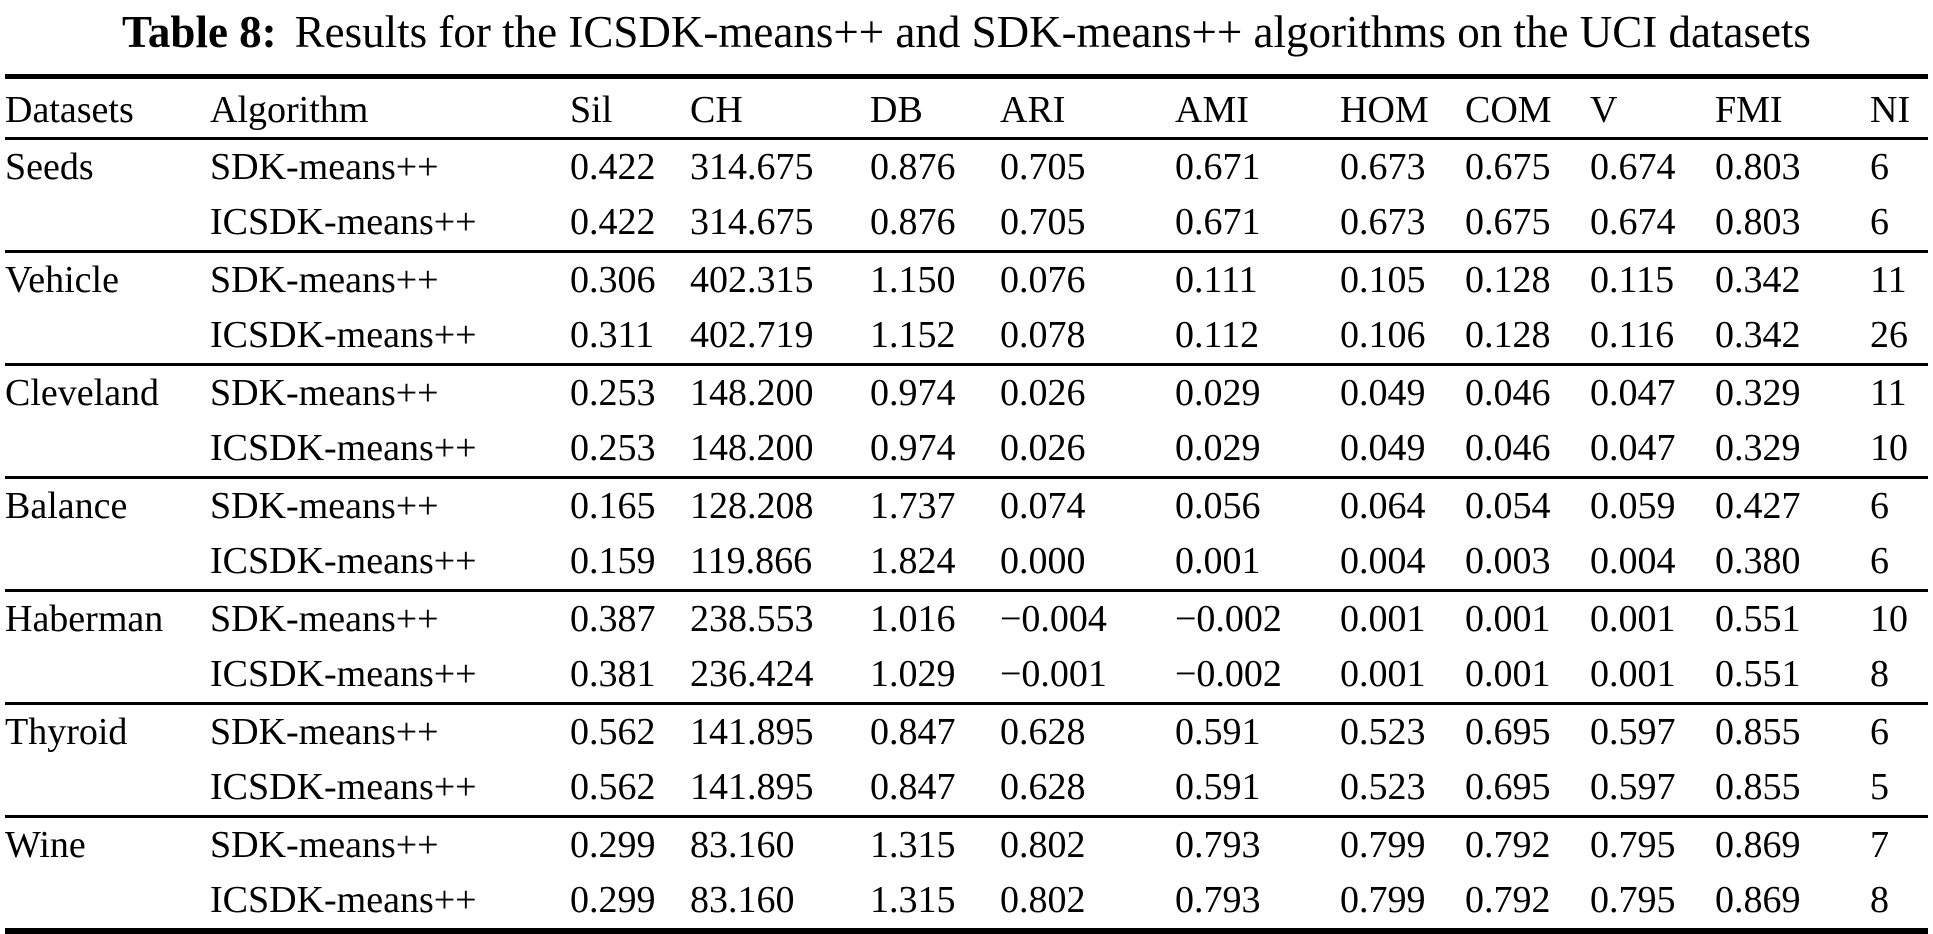 The image size is (1933, 934). Describe the element at coordinates (1043, 335) in the screenshot. I see `cell-value: 0.078` at that location.